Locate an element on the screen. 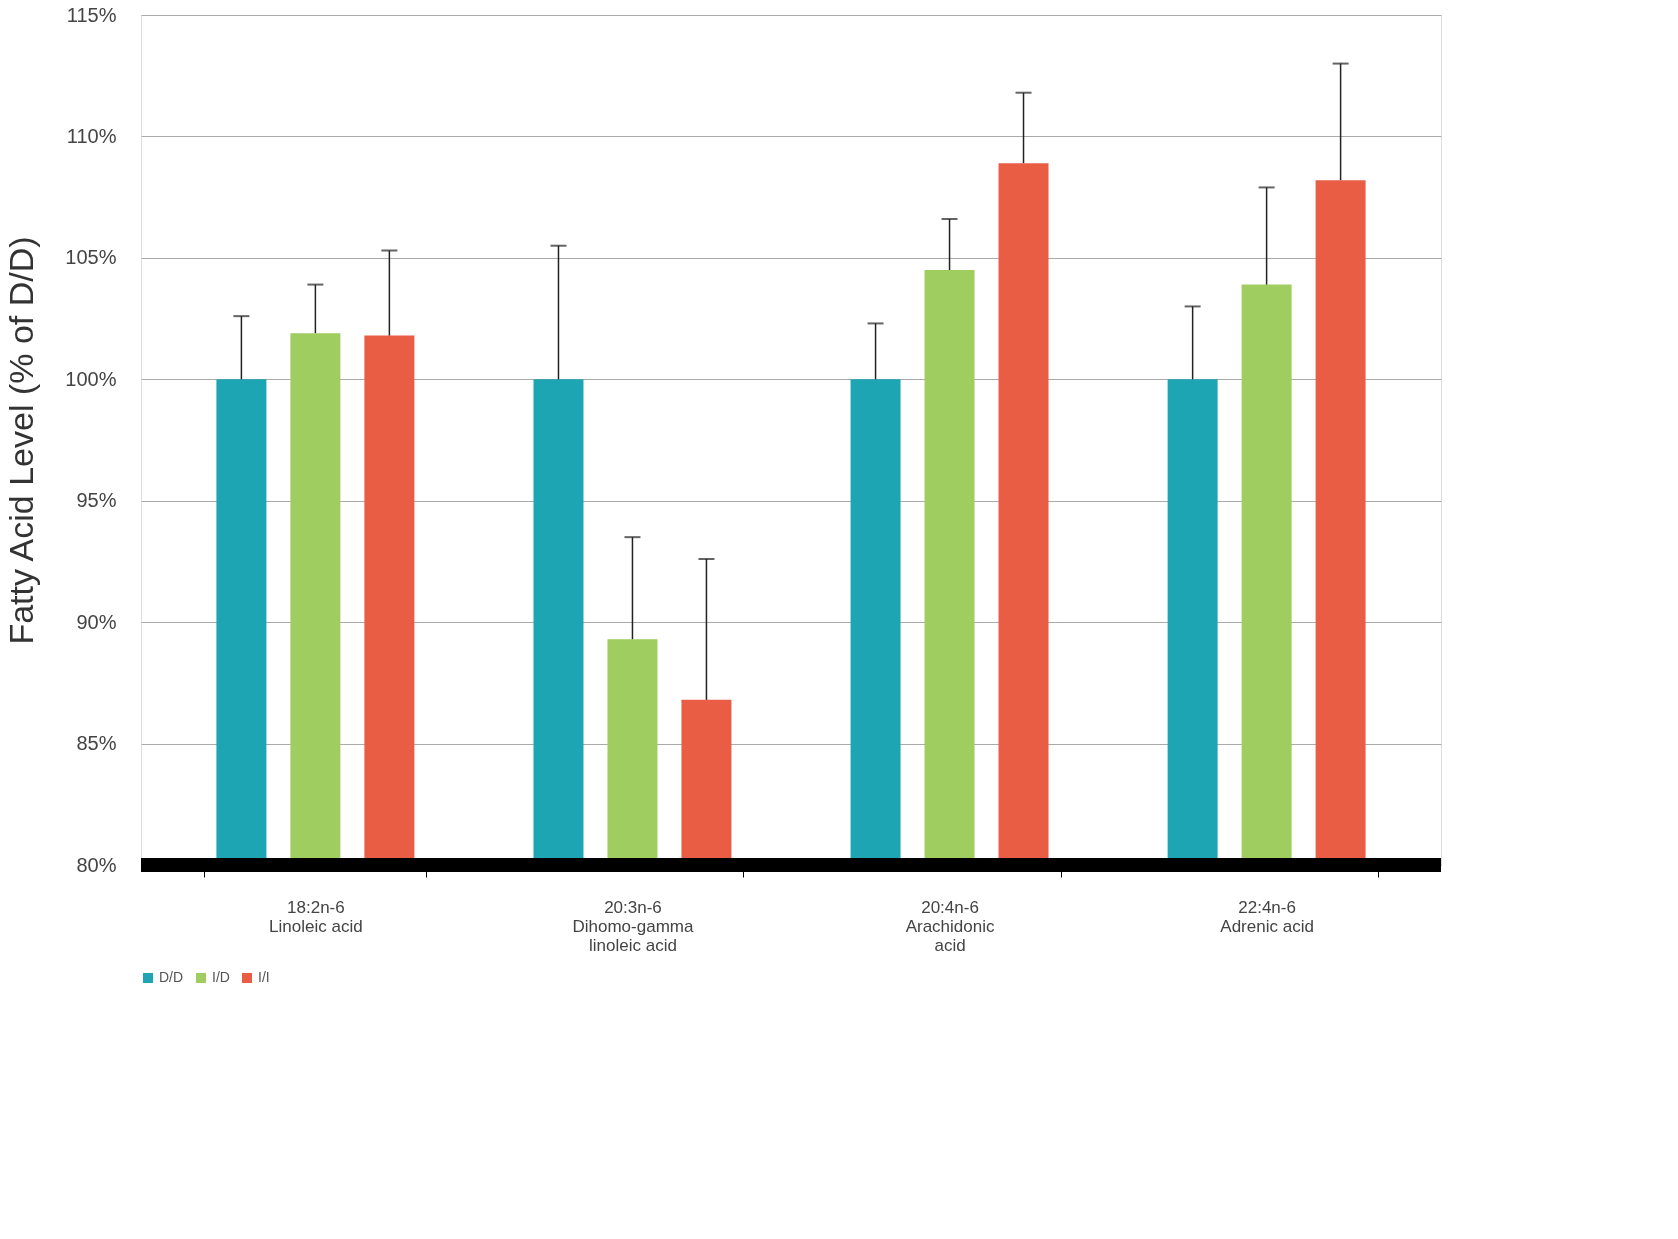 Image resolution: width=1678 pixels, height=1239 pixels. x-tick-label: 18:2n-6 Linoleic acid is located at coordinates (316, 916).